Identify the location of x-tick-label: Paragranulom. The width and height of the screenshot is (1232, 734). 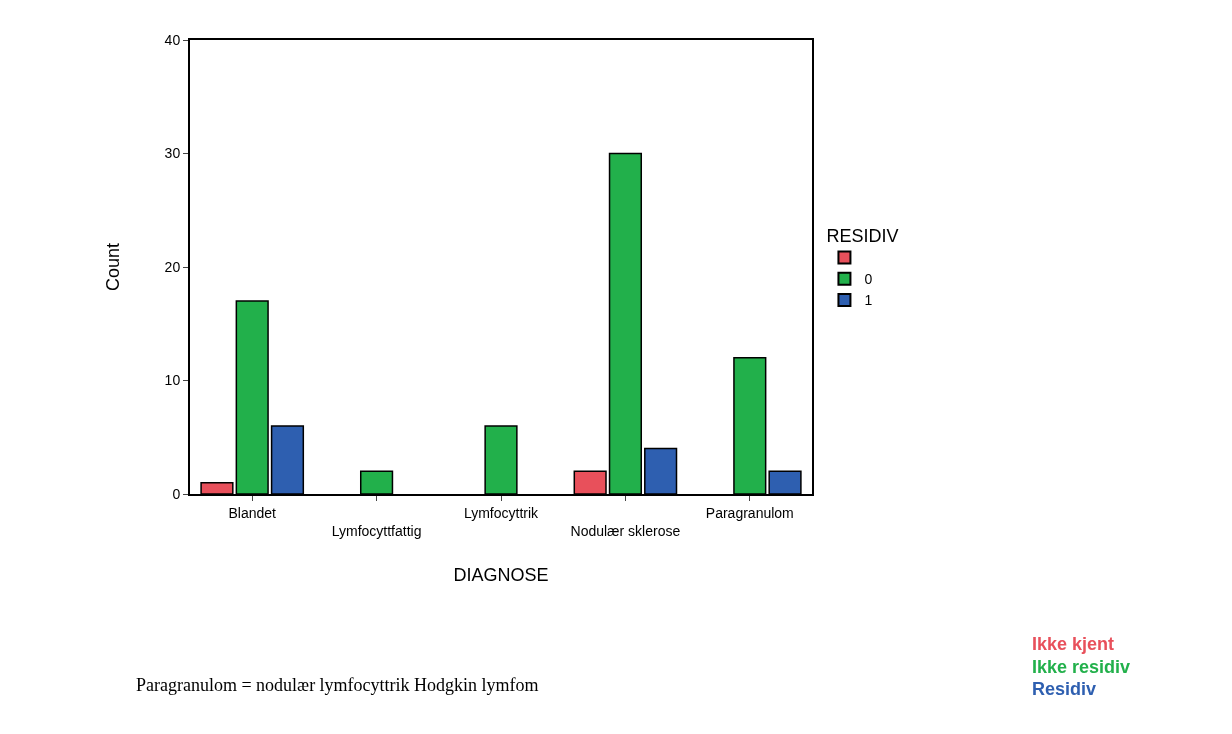
(749, 512).